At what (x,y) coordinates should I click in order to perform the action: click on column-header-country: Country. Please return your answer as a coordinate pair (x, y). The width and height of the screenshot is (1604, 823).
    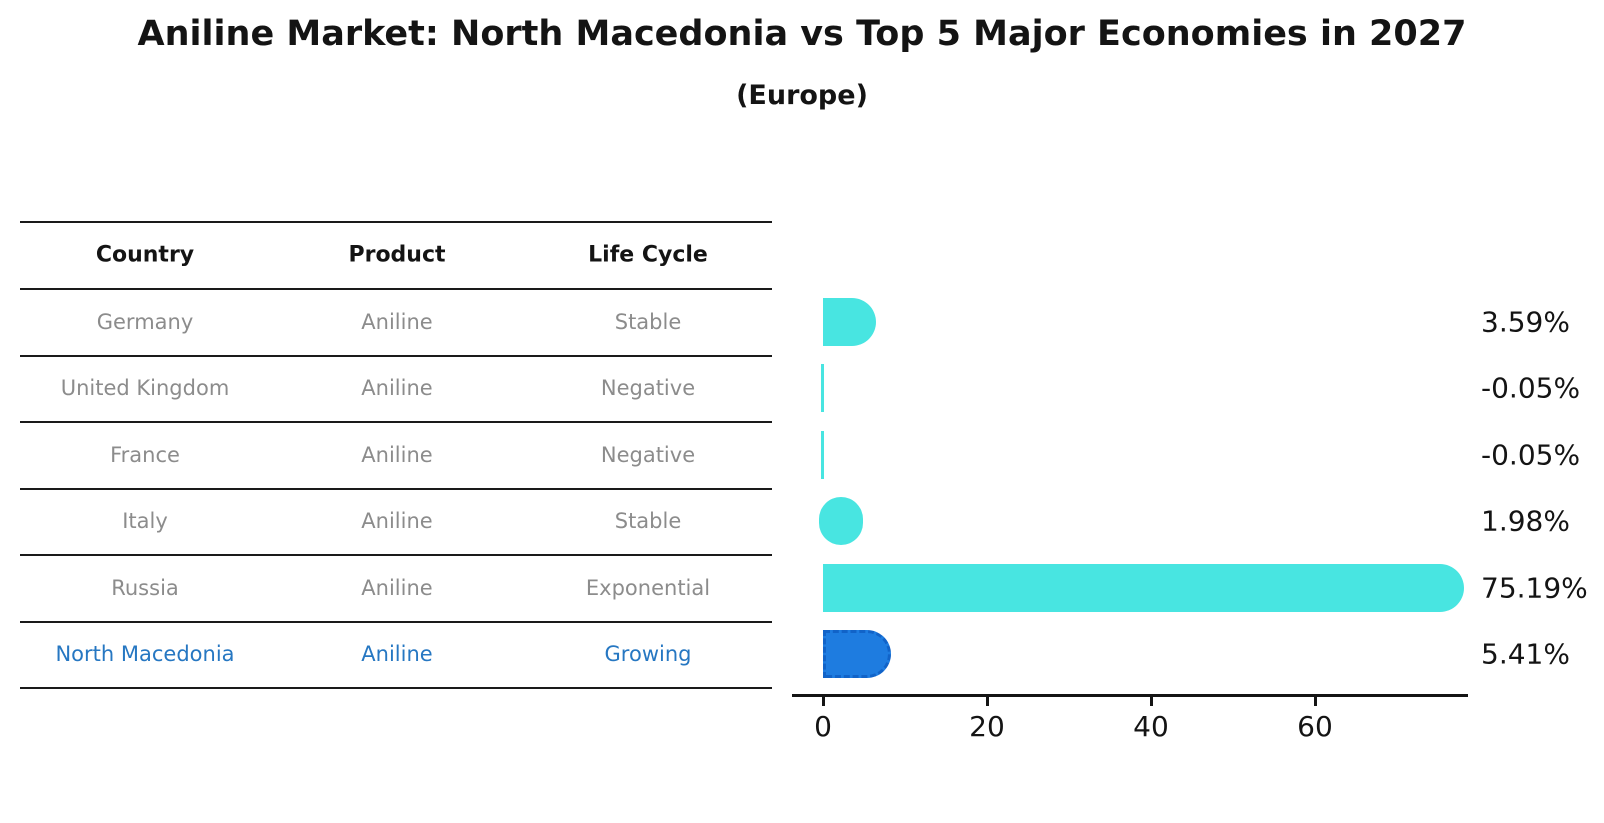
    Looking at the image, I should click on (145, 255).